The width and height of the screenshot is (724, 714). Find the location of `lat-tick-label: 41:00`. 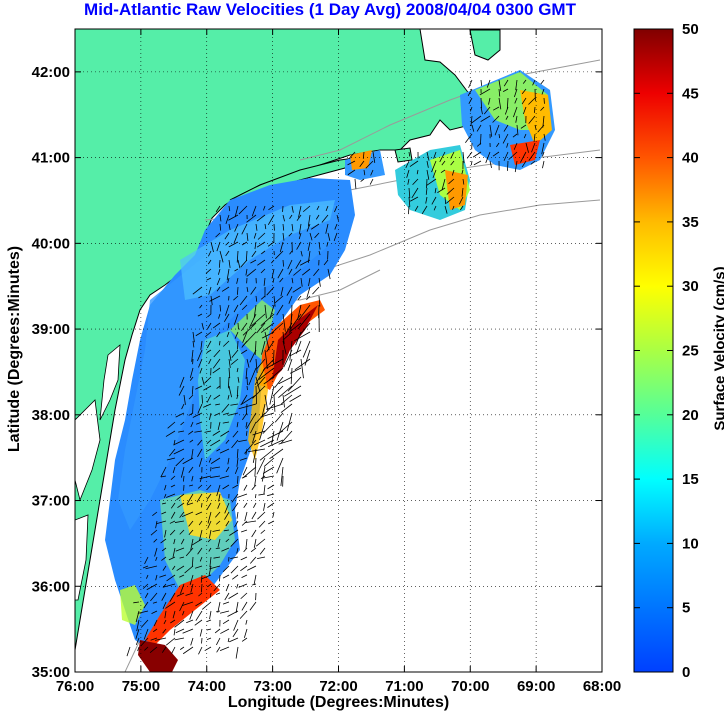

lat-tick-label: 41:00 is located at coordinates (51, 158).